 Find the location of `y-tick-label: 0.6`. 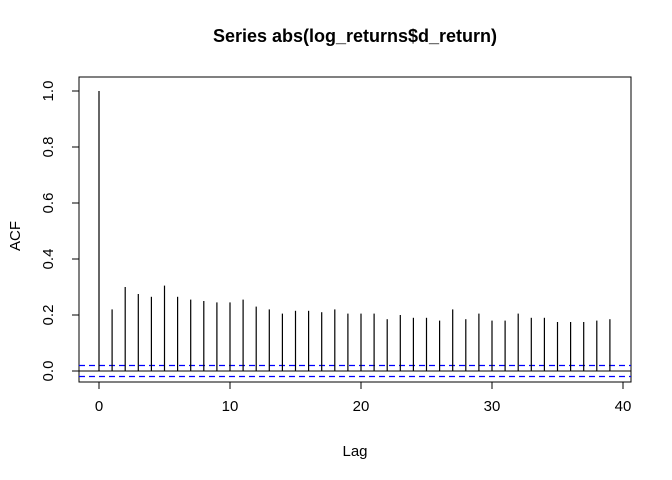

y-tick-label: 0.6 is located at coordinates (48, 203).